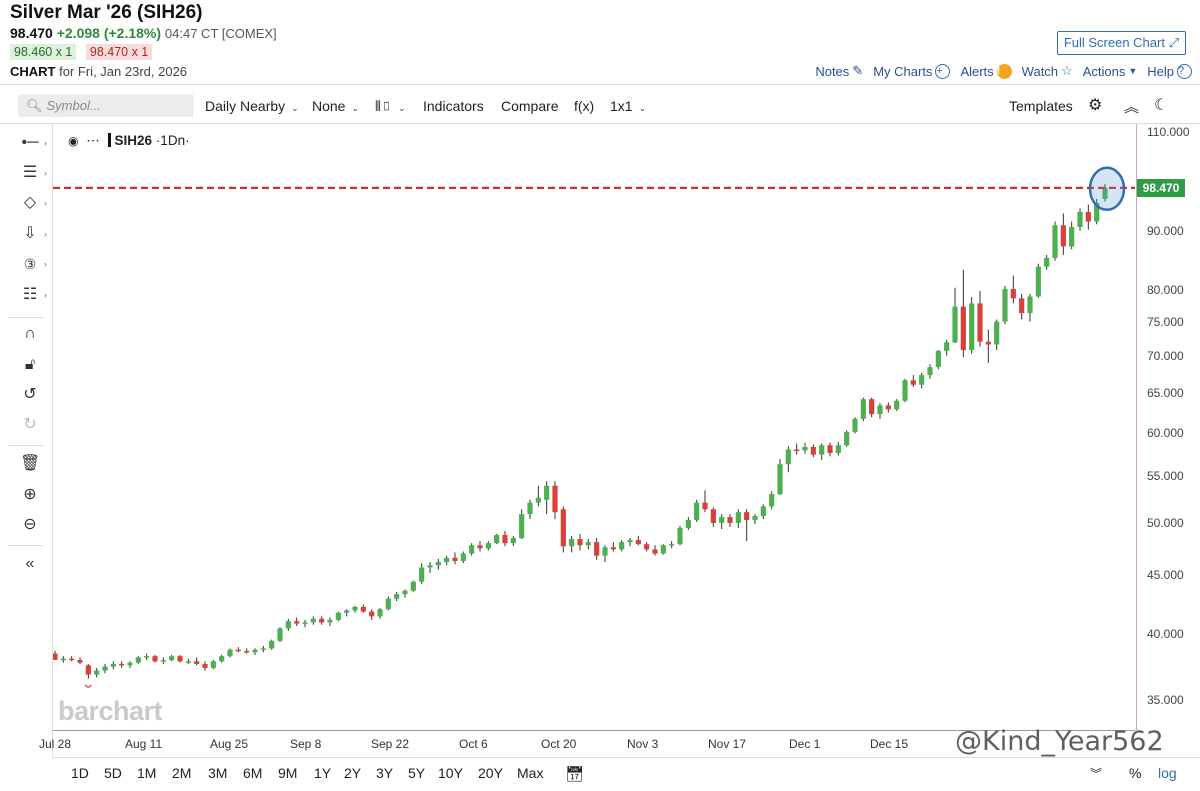 This screenshot has width=1200, height=791. What do you see at coordinates (1121, 43) in the screenshot?
I see `full-screen-chart-button: Full Screen Chart ⤢` at bounding box center [1121, 43].